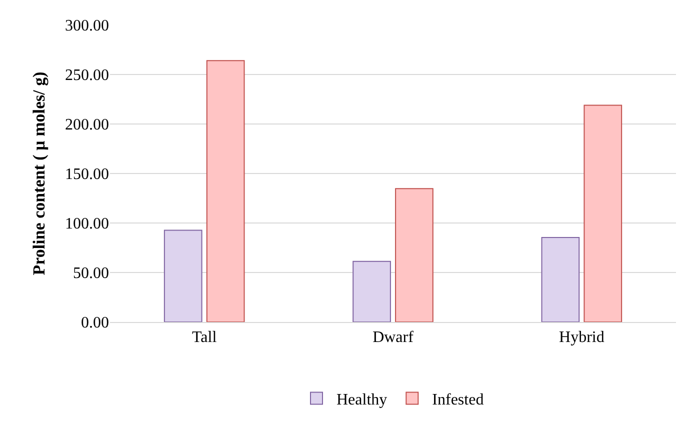  Describe the element at coordinates (393, 337) in the screenshot. I see `x-tick-label: Dwarf` at that location.